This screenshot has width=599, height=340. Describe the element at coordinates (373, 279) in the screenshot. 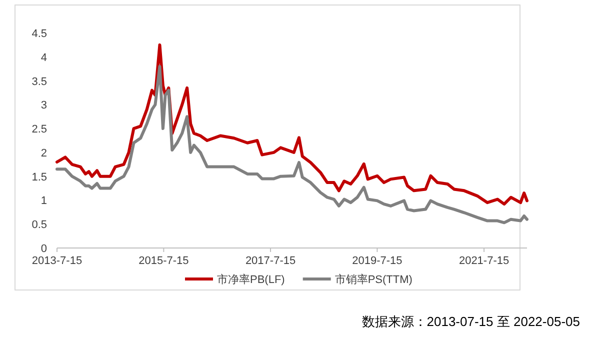

I see `legend-label: 市销率PS(TTM)` at that location.